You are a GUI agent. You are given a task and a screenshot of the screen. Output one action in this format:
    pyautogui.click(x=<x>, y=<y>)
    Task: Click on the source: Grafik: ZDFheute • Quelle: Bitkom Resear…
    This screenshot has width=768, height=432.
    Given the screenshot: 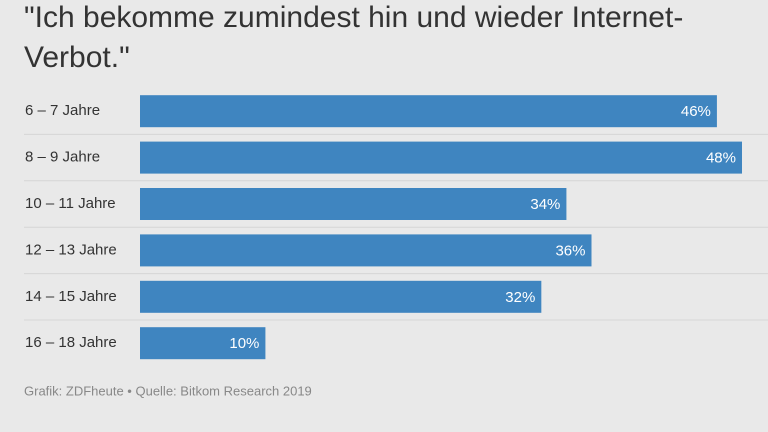 What is the action you would take?
    pyautogui.click(x=168, y=390)
    